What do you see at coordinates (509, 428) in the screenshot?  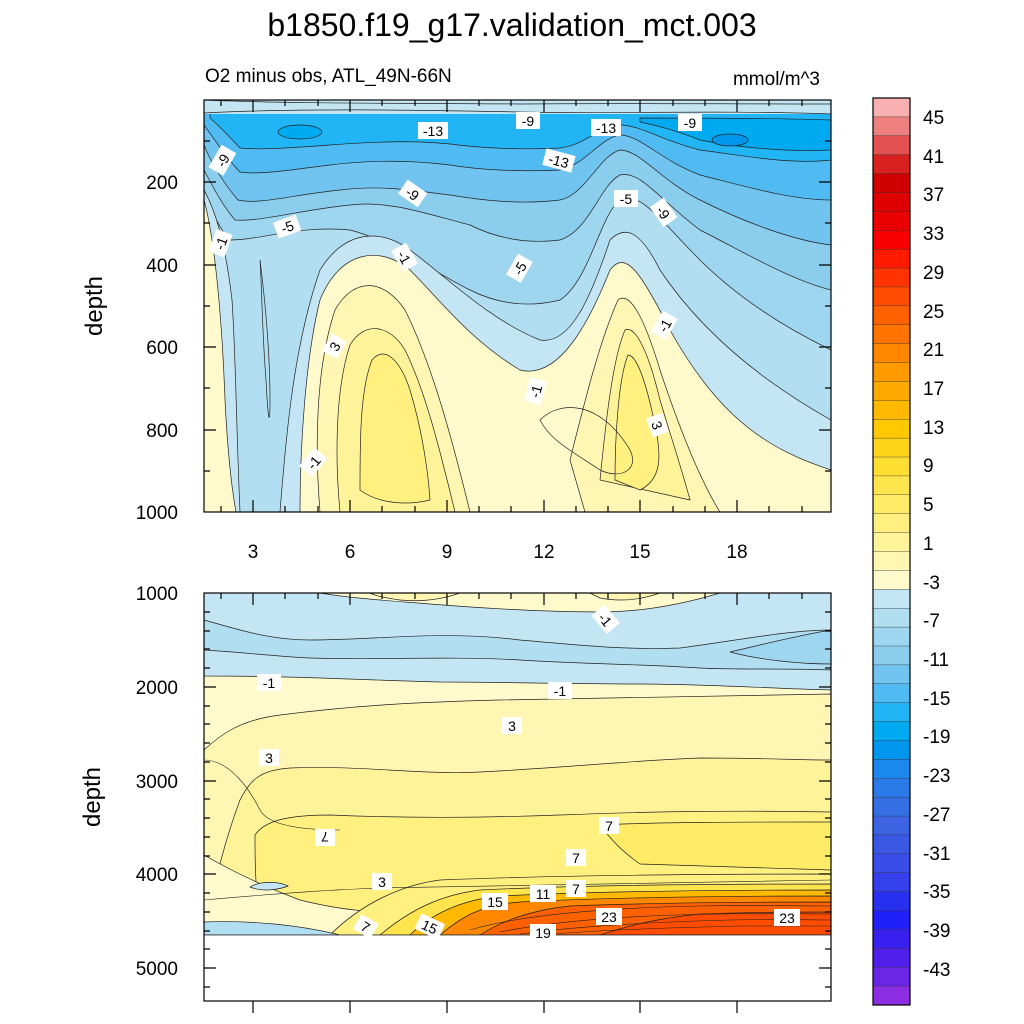 I see `top-fill-pos7` at bounding box center [509, 428].